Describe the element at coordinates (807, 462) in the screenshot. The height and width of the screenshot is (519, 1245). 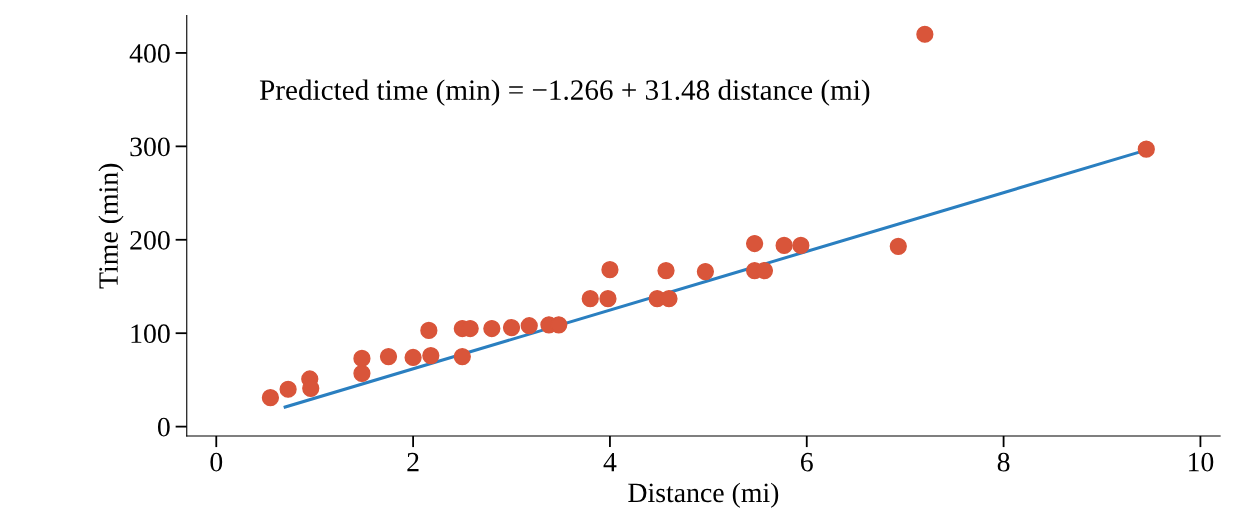
I see `x-tick-label: 6` at that location.